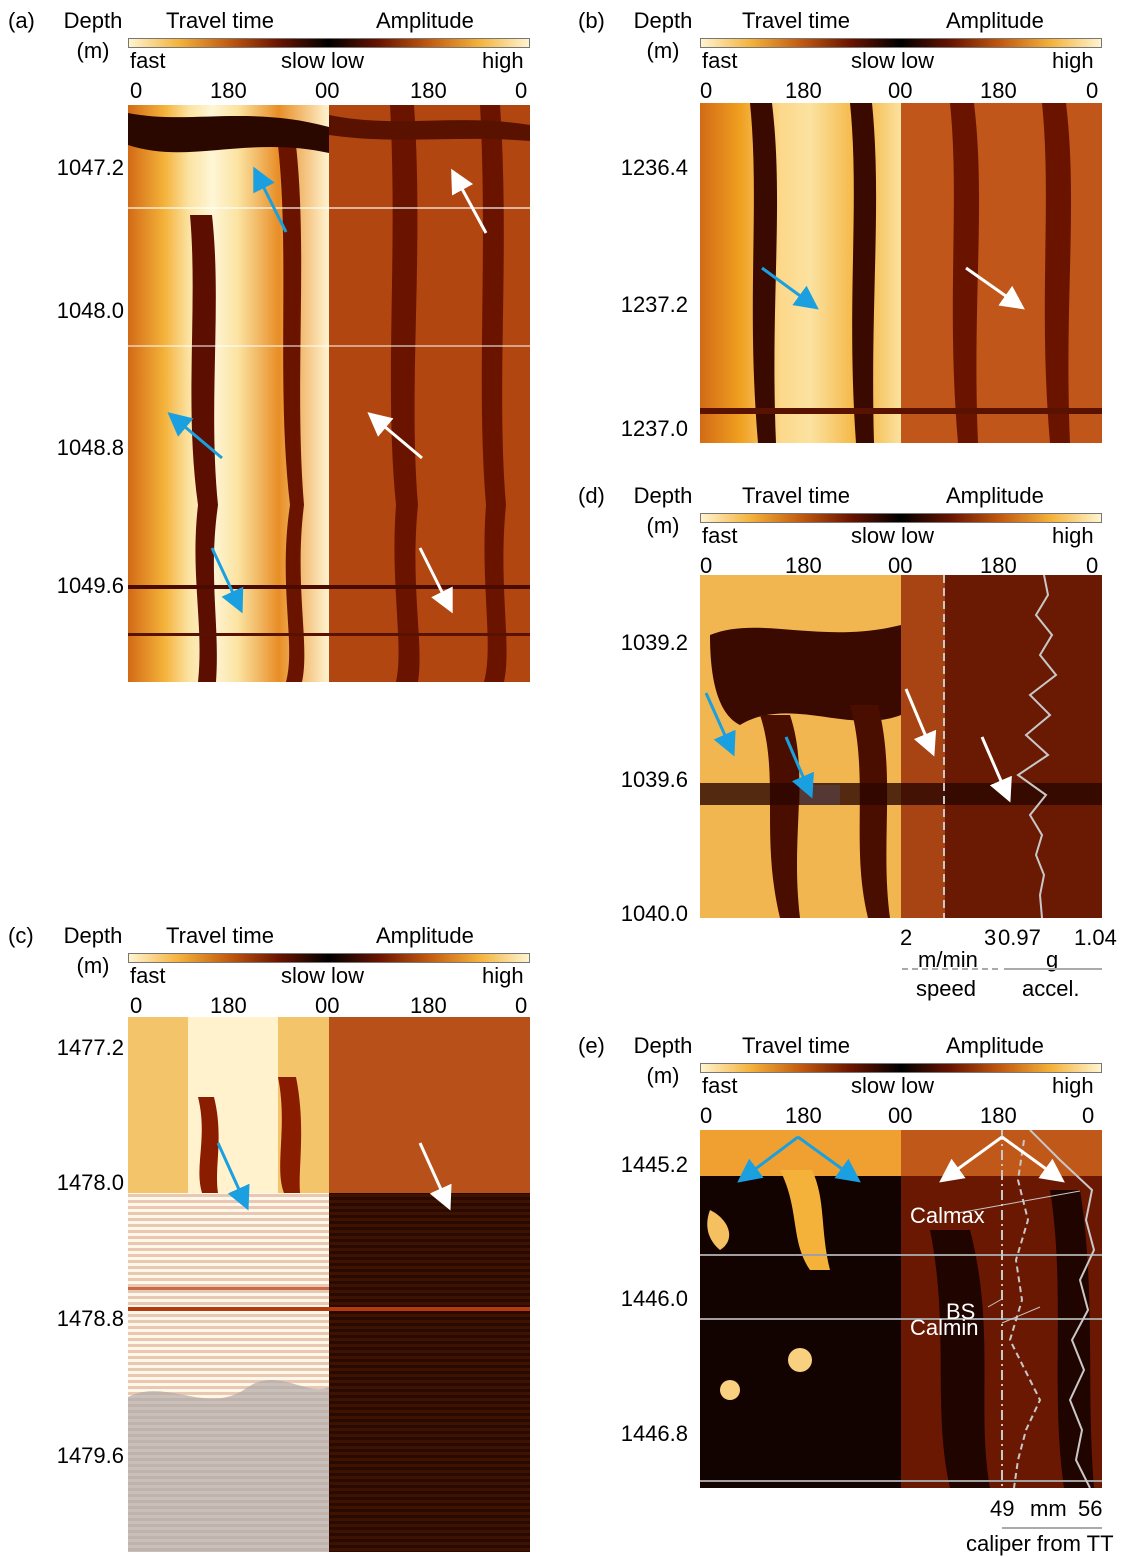 The image size is (1139, 1557). Describe the element at coordinates (654, 1164) in the screenshot. I see `depth-tick: 1445.2` at that location.